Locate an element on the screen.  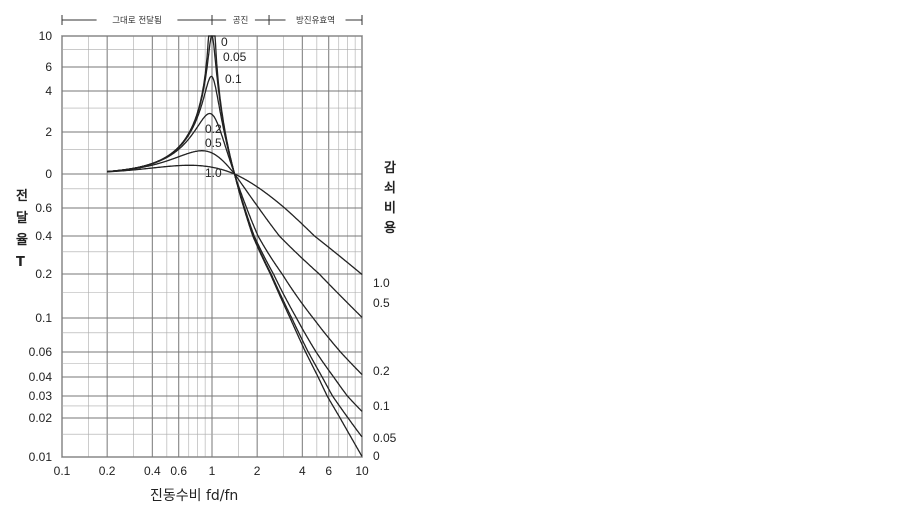
y-tick-label: 2 is located at coordinates (48, 132).